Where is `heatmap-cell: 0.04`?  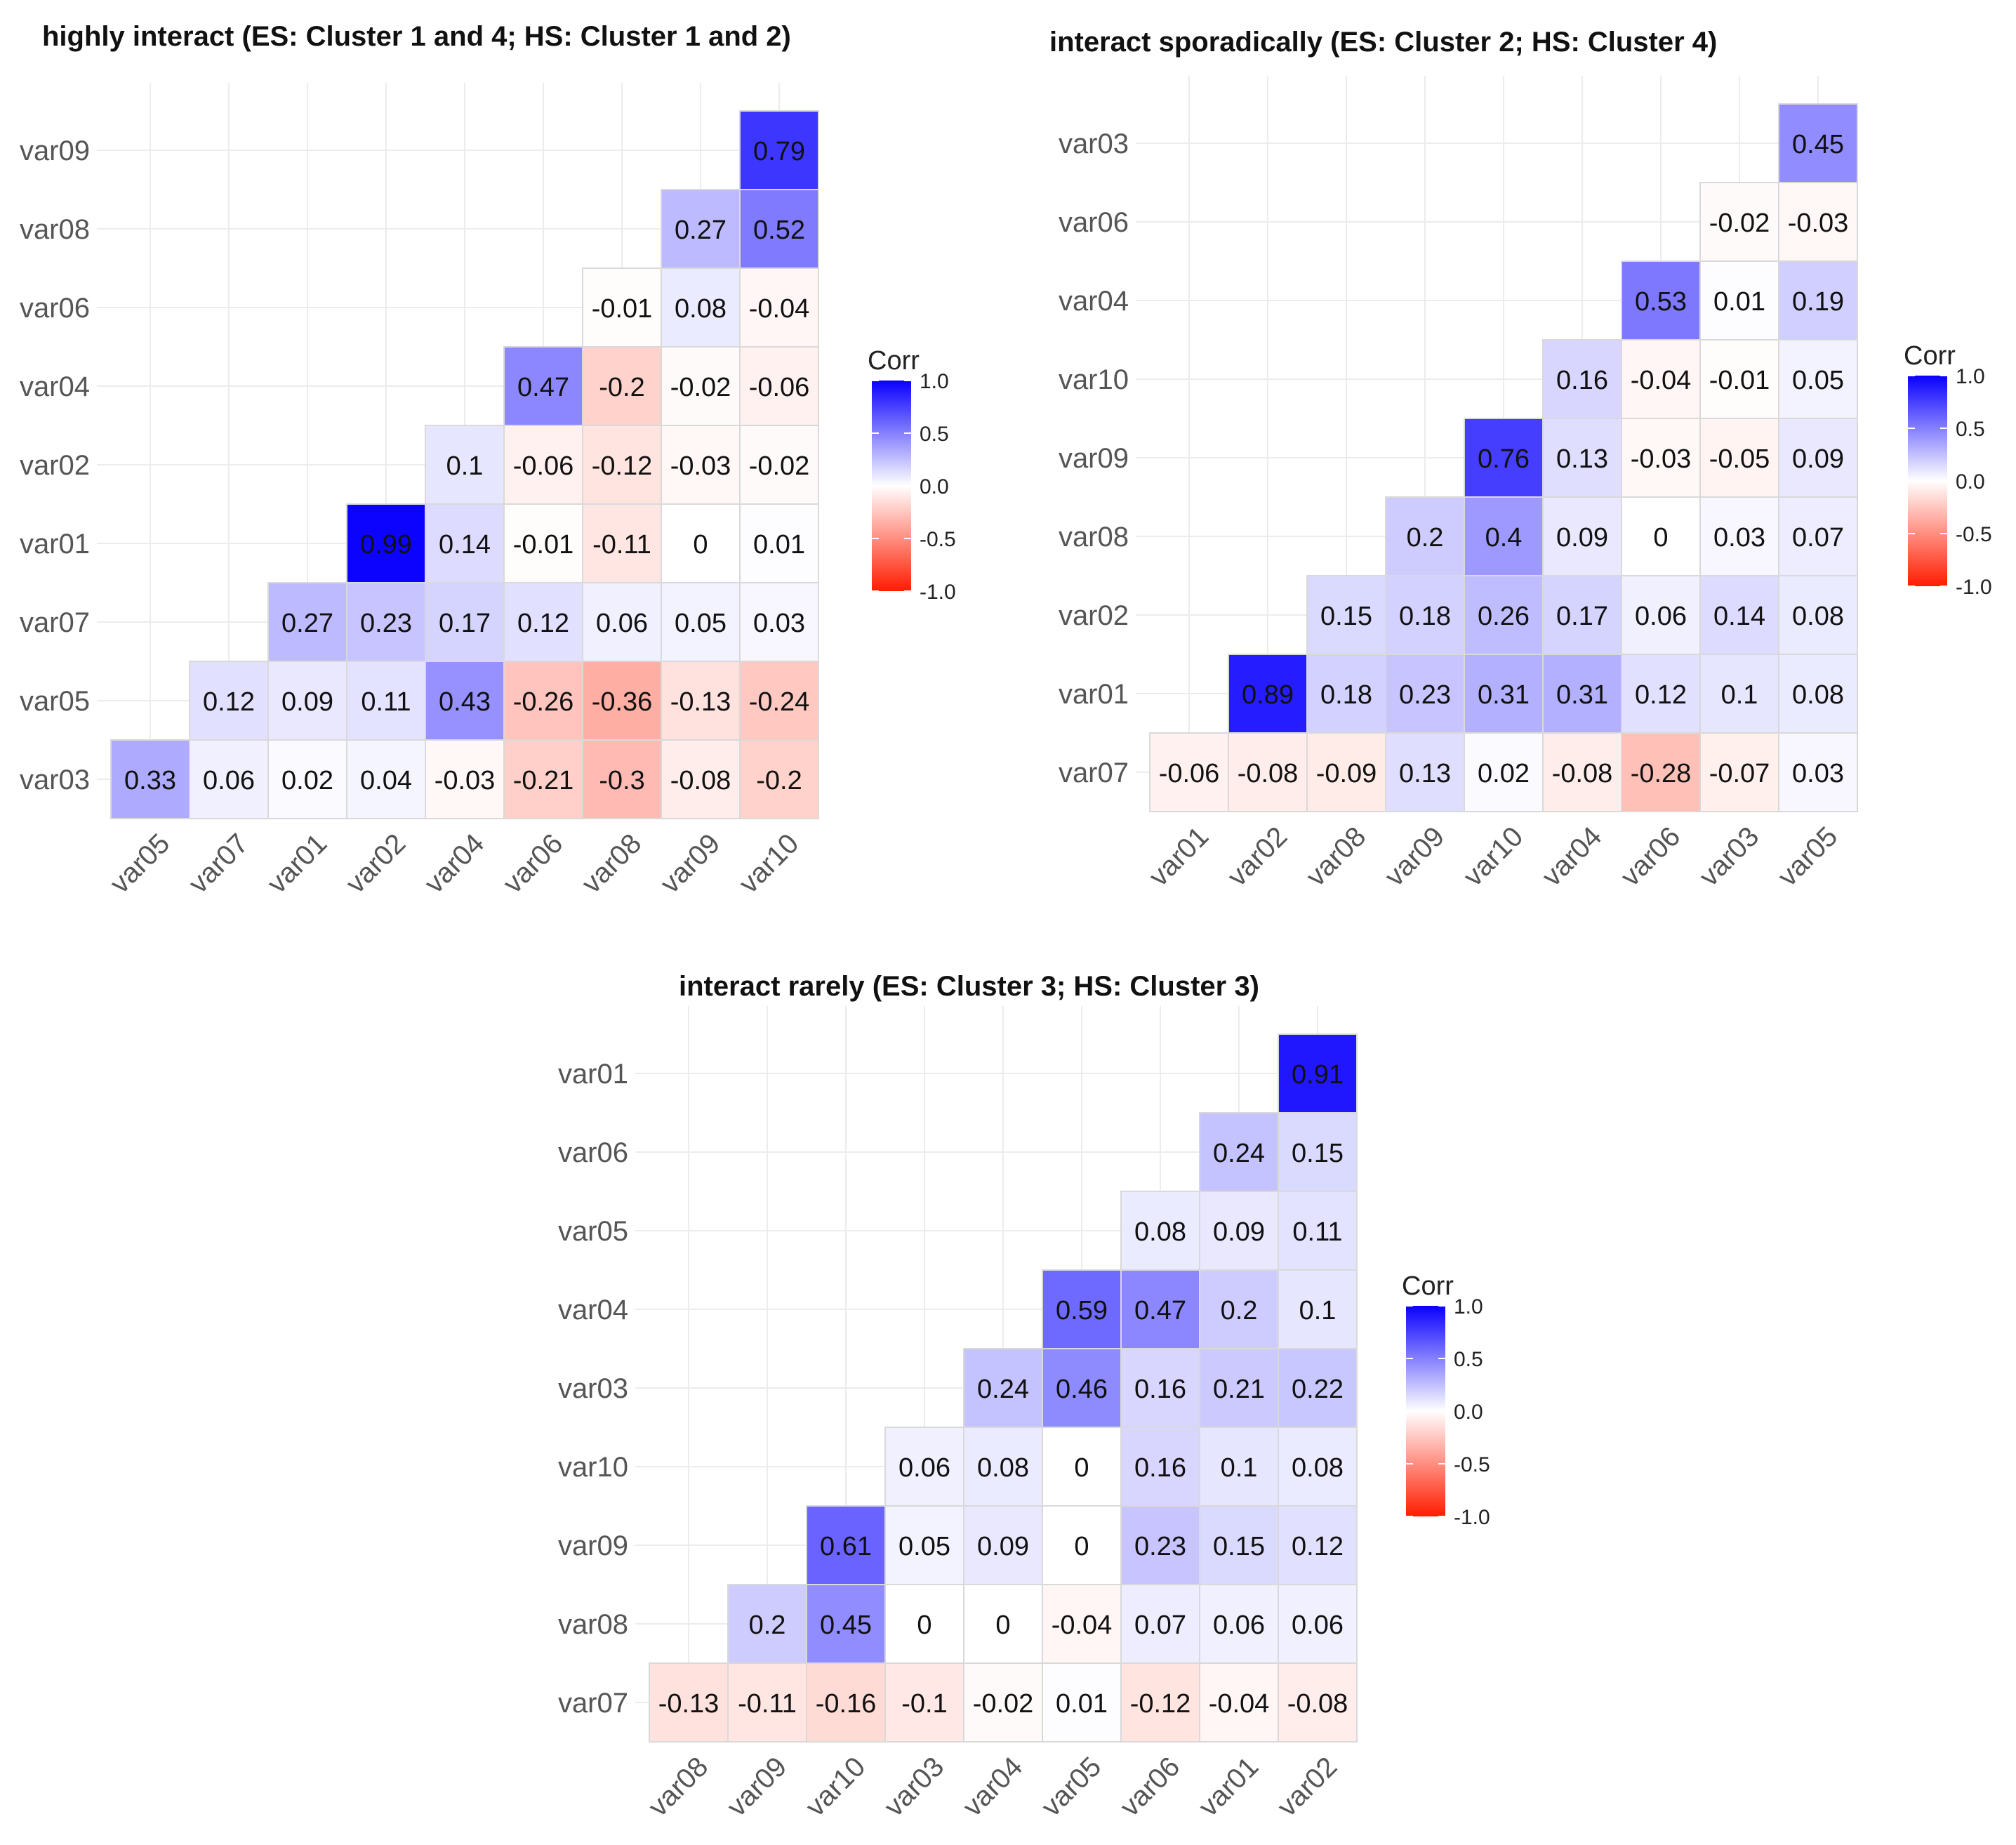
heatmap-cell: 0.04 is located at coordinates (386, 779).